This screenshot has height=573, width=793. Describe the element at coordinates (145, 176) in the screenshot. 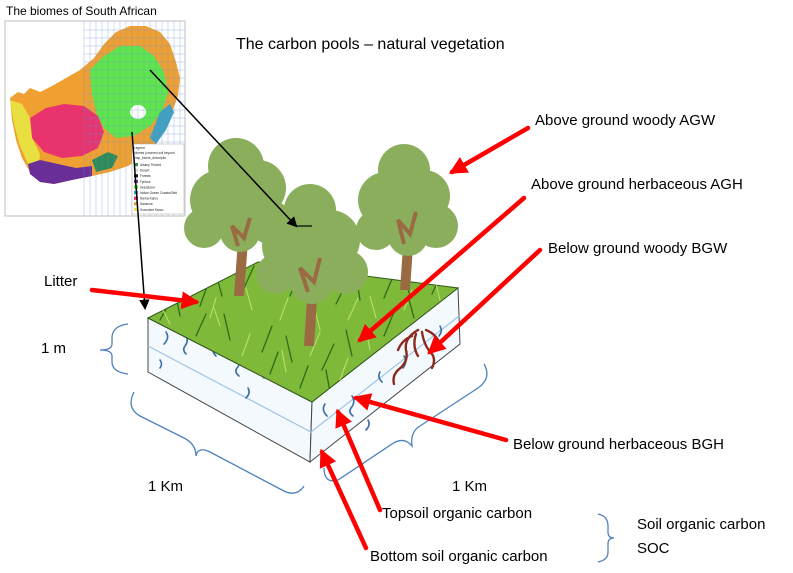

I see `legend-item-label: Forests` at that location.